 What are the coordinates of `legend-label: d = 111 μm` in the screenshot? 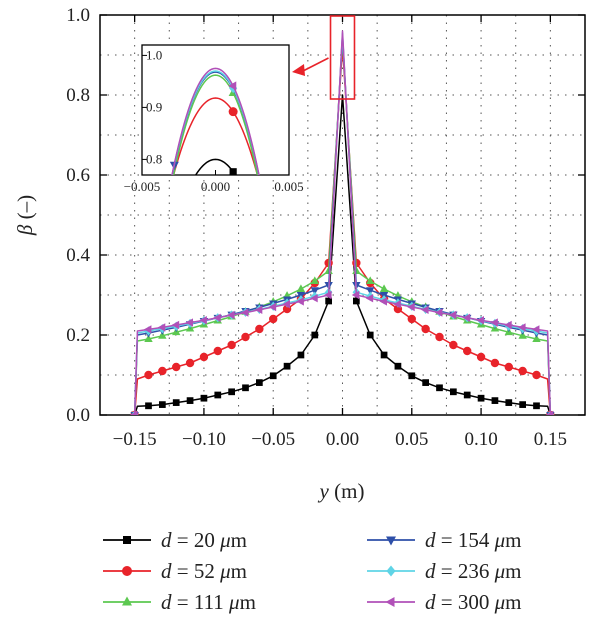 It's located at (208, 602).